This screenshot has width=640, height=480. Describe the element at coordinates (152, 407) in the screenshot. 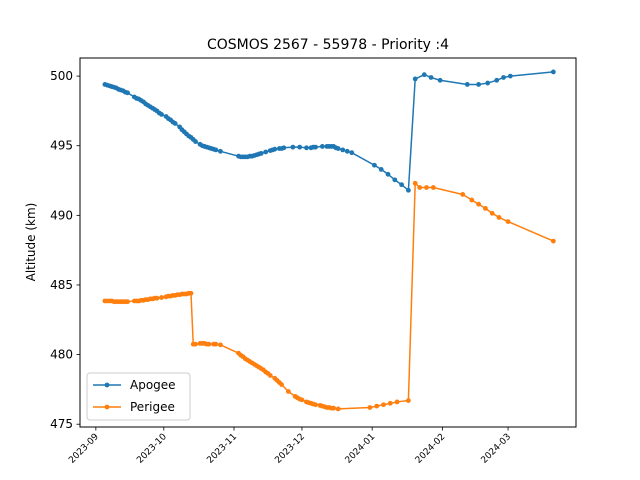

I see `legend-label-perigee: Perigee` at that location.